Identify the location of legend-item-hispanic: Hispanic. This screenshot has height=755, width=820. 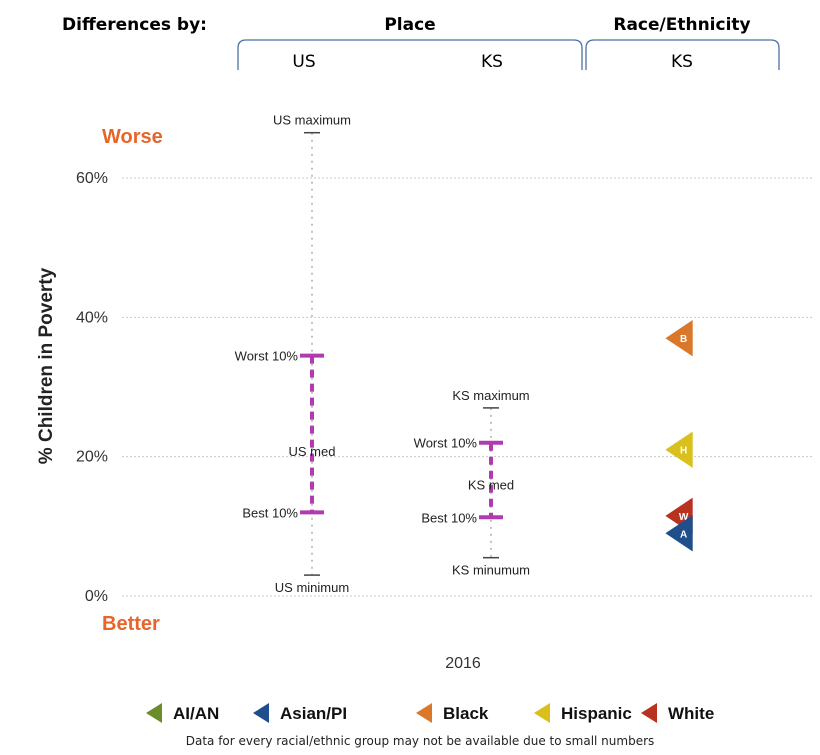
(583, 713).